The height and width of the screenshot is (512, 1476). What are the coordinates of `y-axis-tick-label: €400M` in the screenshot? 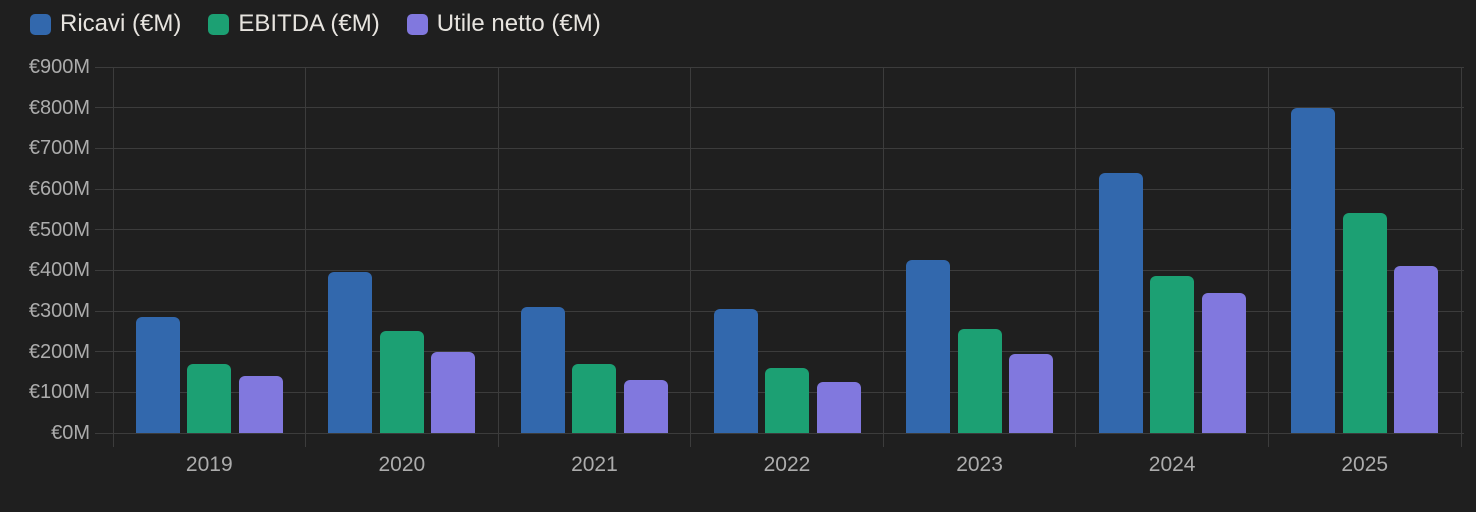 It's located at (59, 270).